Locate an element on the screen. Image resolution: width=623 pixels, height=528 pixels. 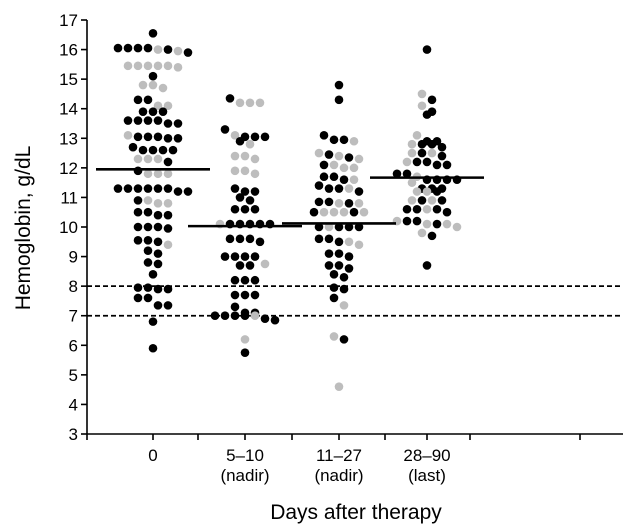
x-category-label: 28–90 is located at coordinates (426, 455).